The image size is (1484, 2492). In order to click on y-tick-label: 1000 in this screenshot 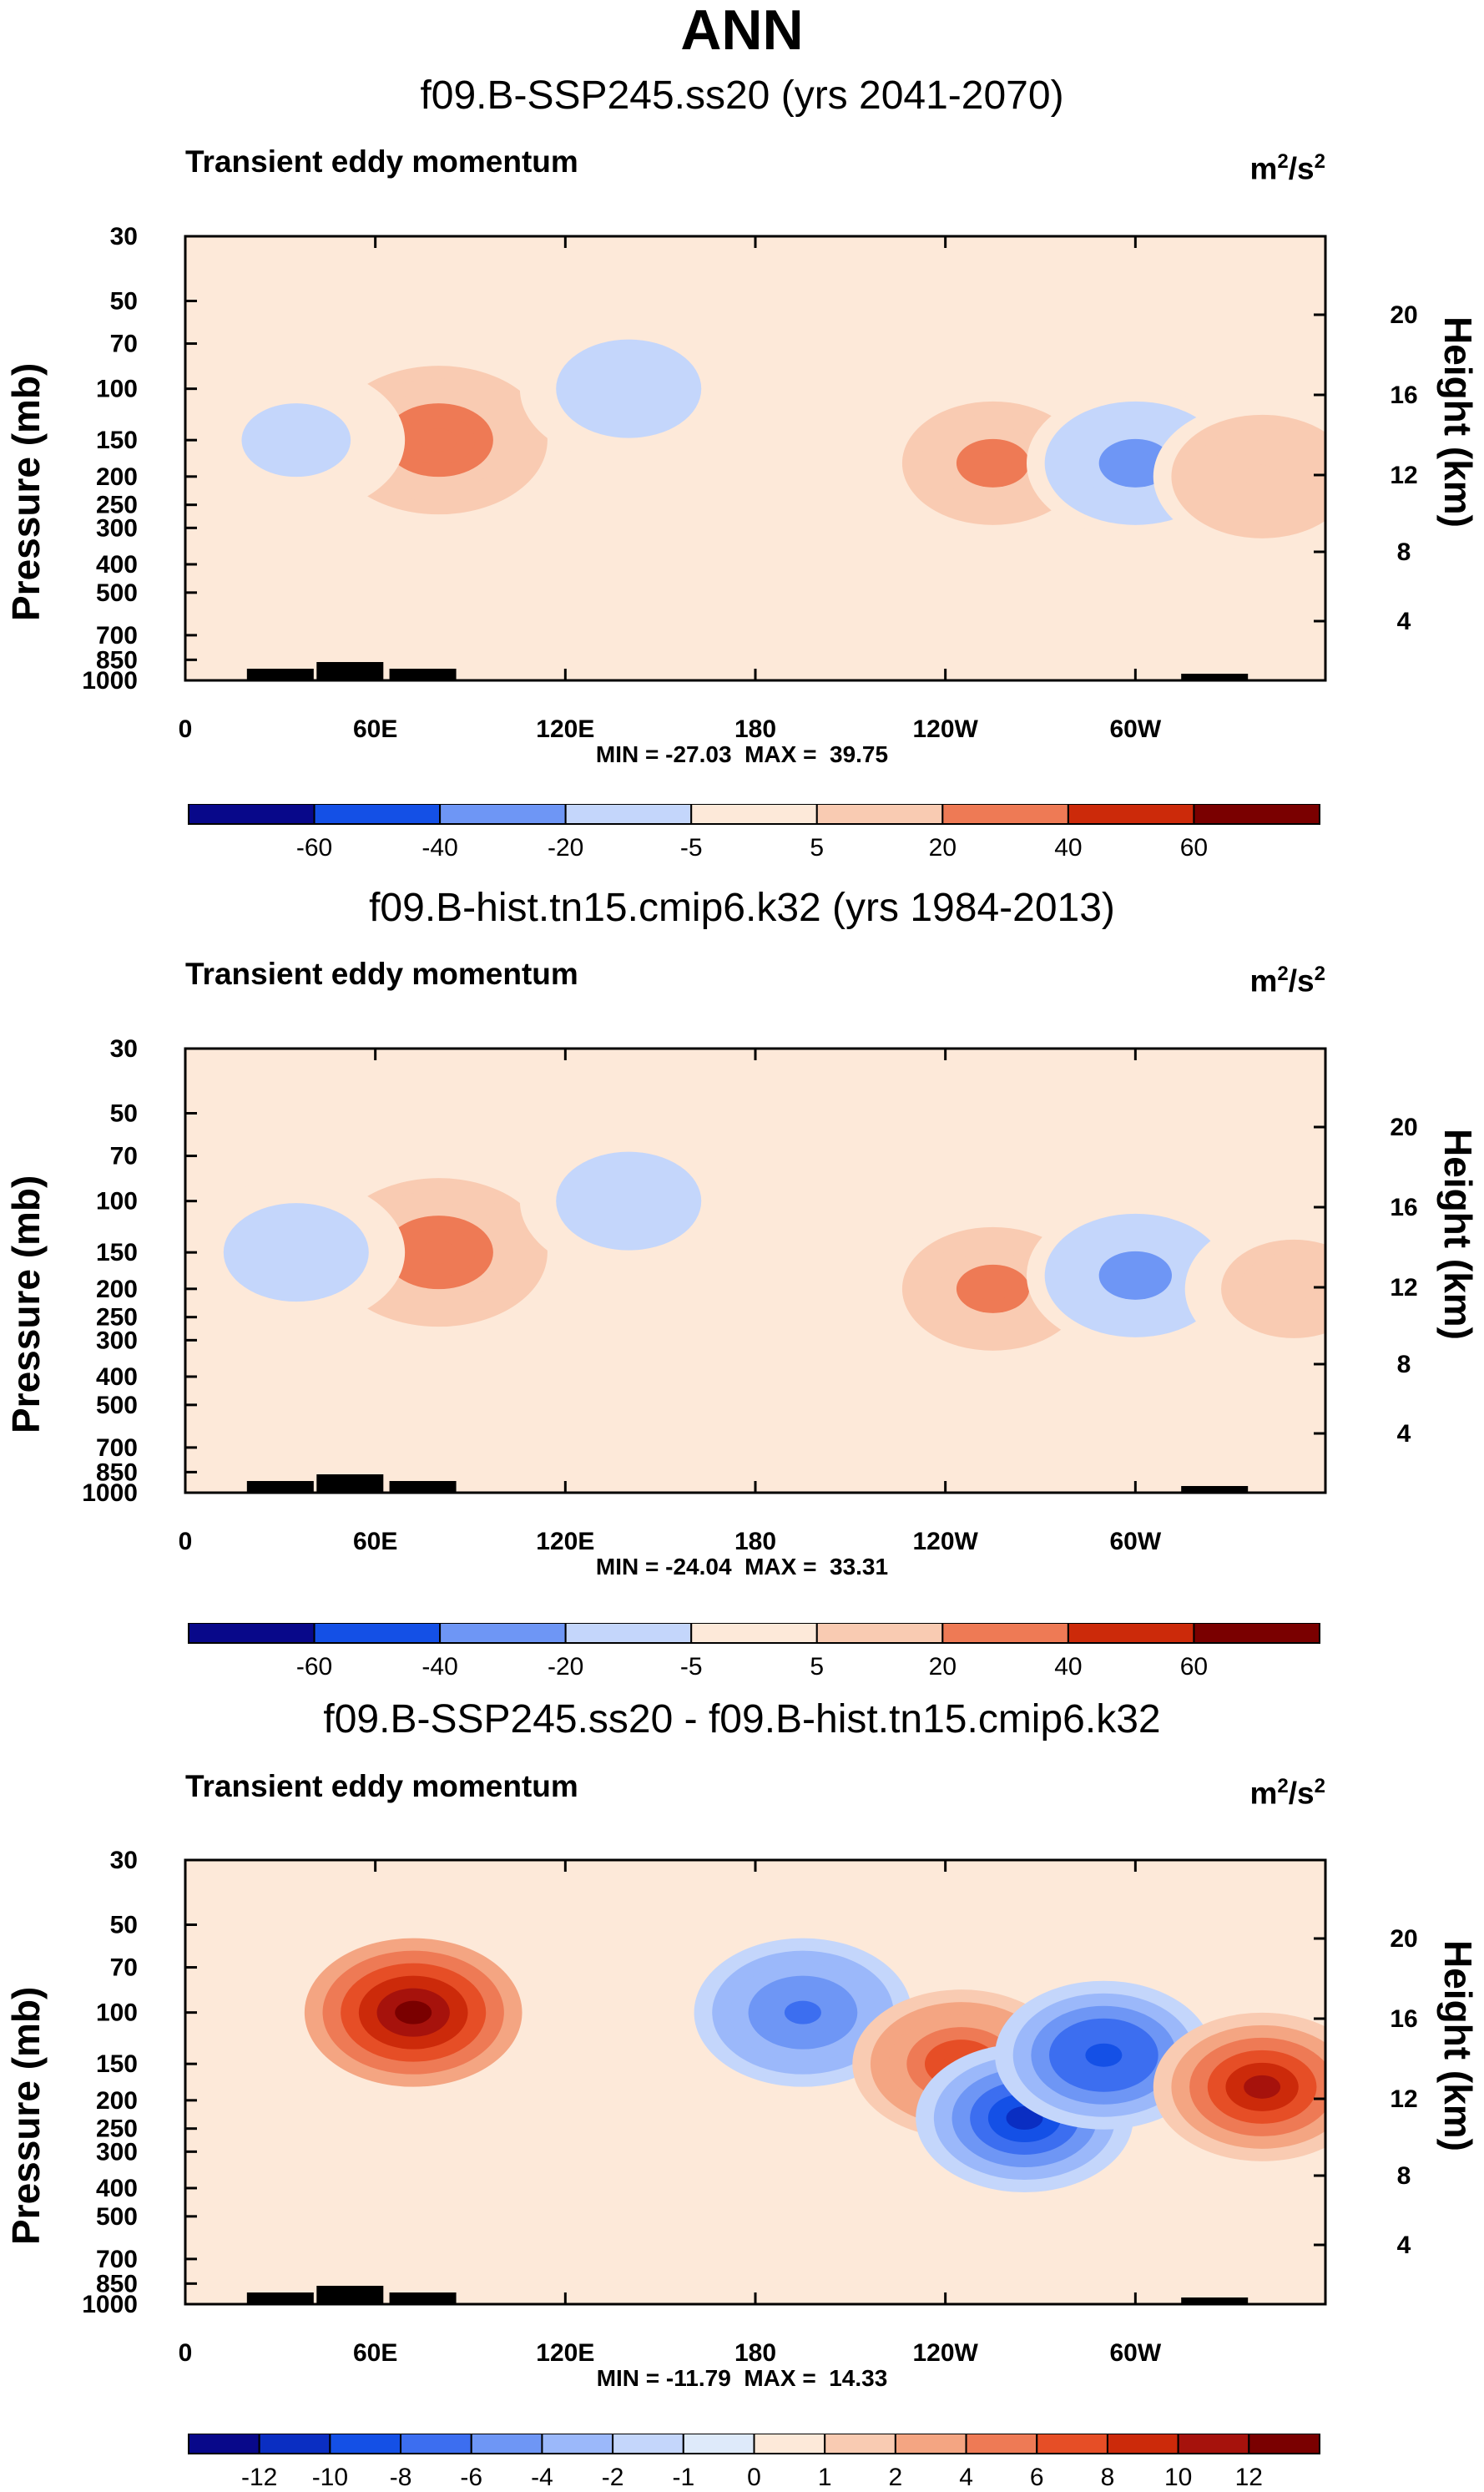, I will do `click(110, 1493)`.